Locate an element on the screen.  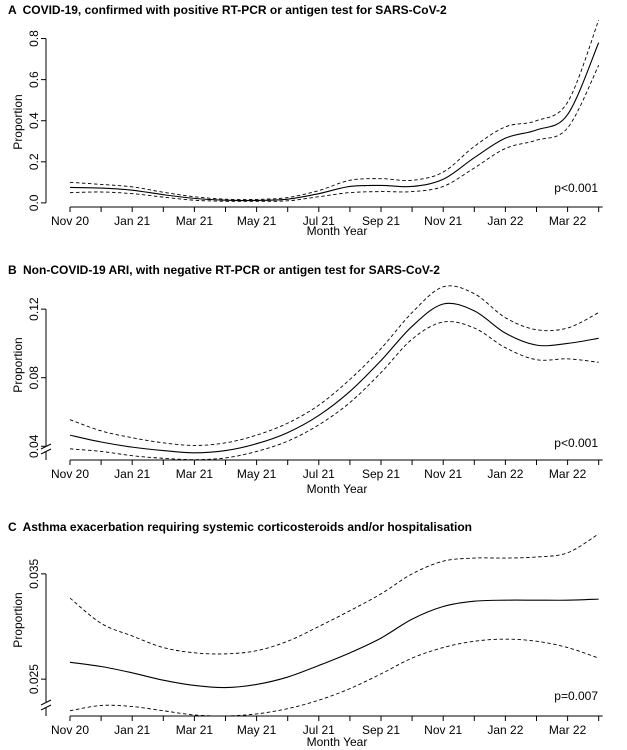
panel-b-pvalue: p<0.001 is located at coordinates (576, 443).